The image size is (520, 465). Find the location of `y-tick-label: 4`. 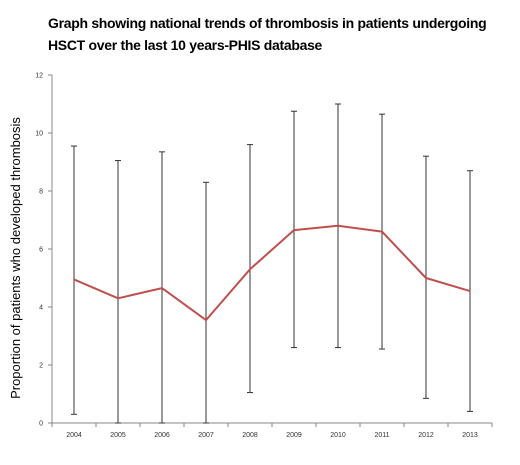

y-tick-label: 4 is located at coordinates (41, 308).